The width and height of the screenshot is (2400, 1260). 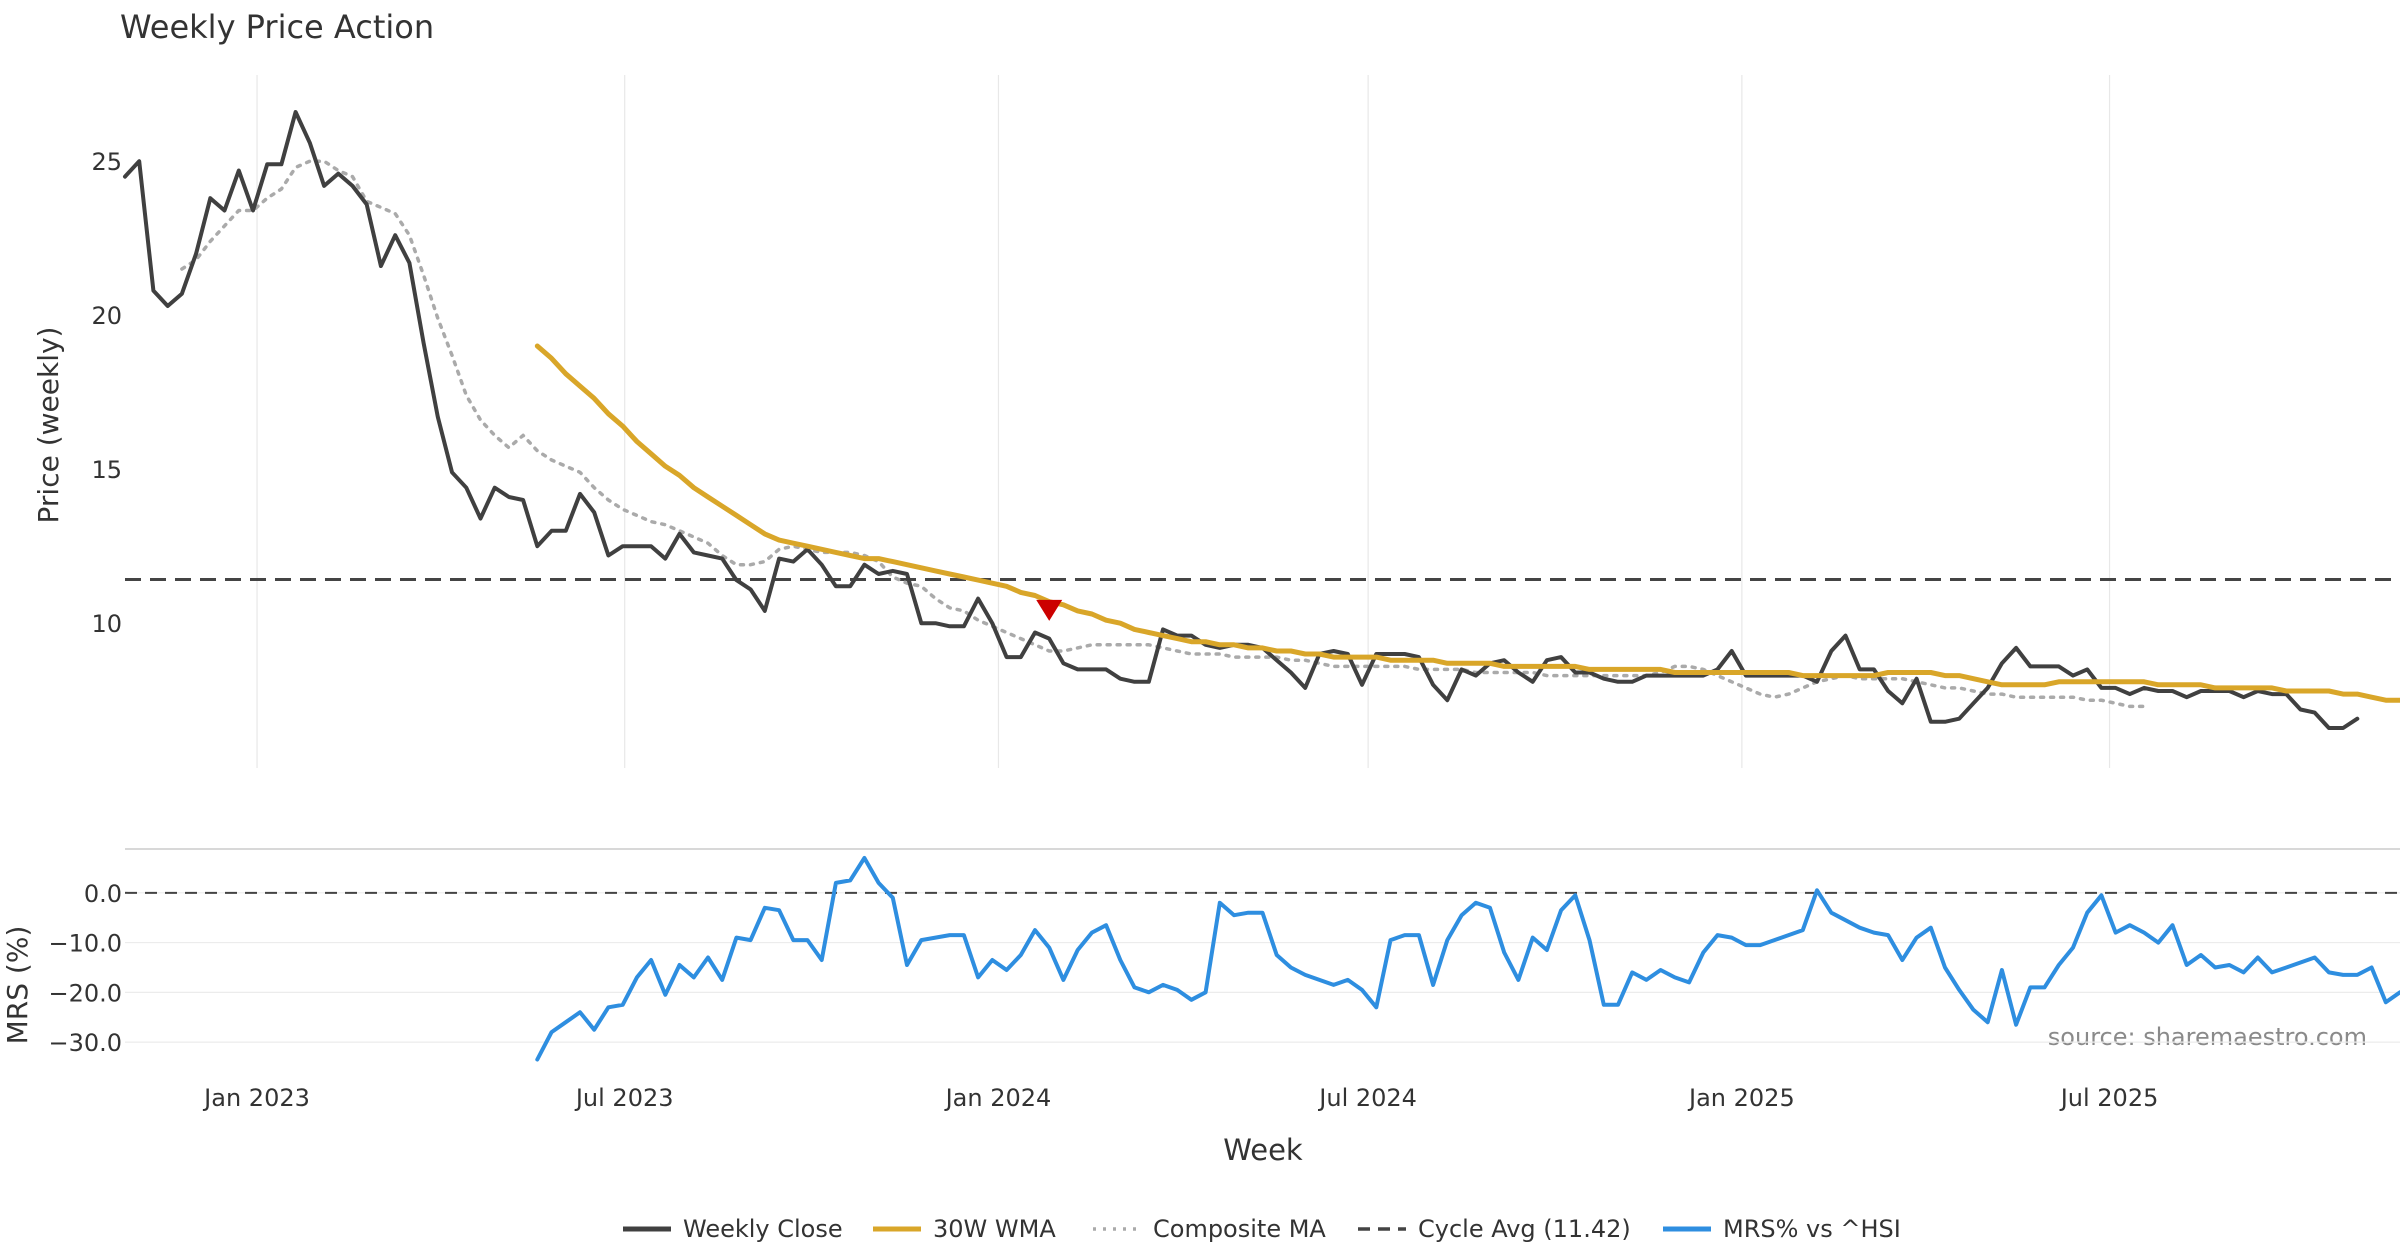 What do you see at coordinates (256, 1098) in the screenshot?
I see `x-tick-label: Jan 2023` at bounding box center [256, 1098].